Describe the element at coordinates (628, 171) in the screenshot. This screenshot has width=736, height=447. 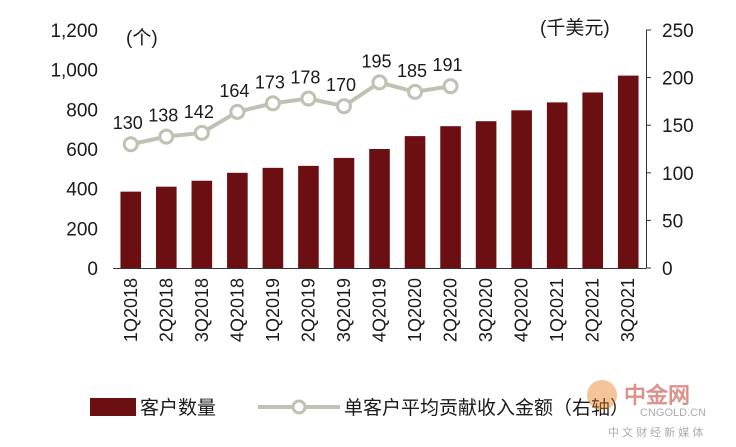
I see `bar-3Q2021` at that location.